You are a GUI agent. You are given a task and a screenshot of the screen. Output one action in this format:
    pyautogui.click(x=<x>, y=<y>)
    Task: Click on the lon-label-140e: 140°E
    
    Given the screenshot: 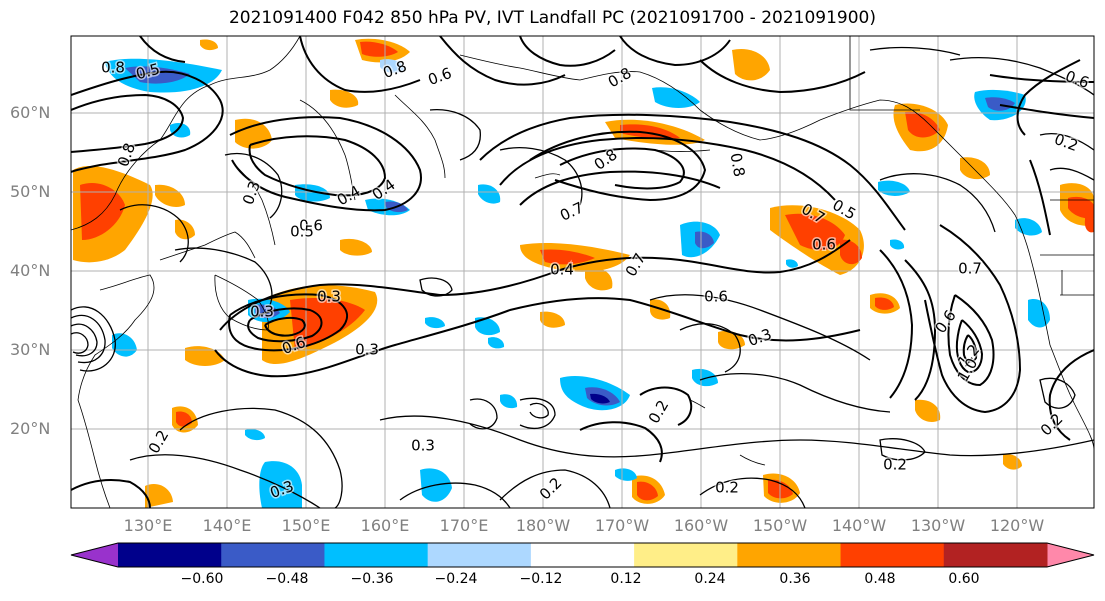 What is the action you would take?
    pyautogui.click(x=227, y=525)
    